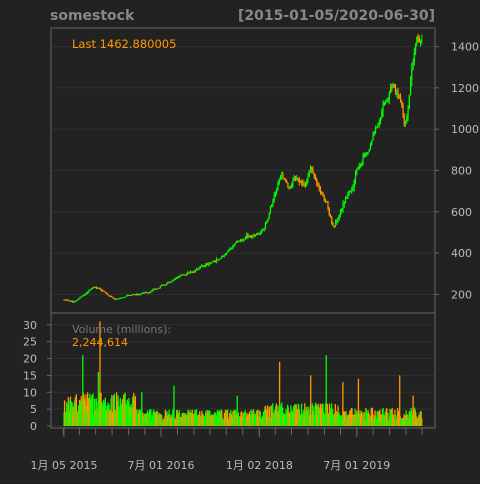 This screenshot has height=484, width=480. Describe the element at coordinates (461, 294) in the screenshot. I see `price-tick-label: 200` at that location.